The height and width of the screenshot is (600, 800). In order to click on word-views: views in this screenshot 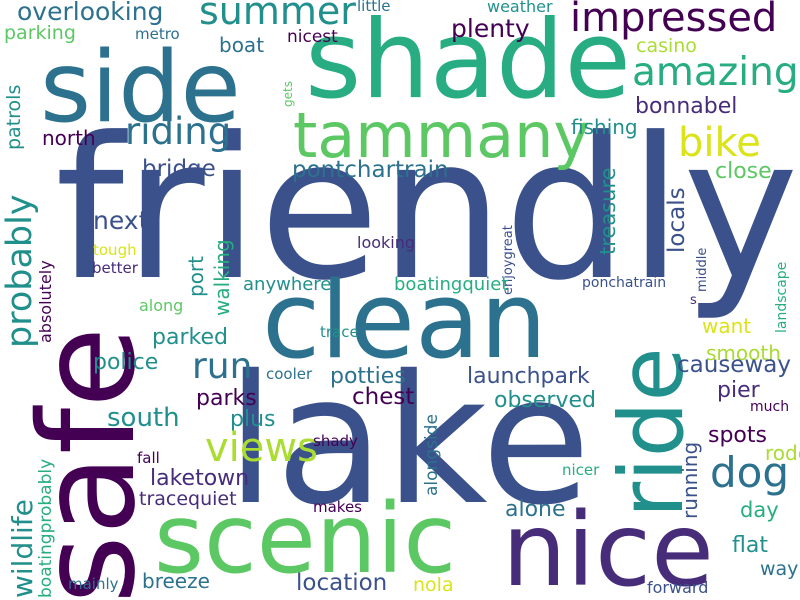, I will do `click(261, 448)`.